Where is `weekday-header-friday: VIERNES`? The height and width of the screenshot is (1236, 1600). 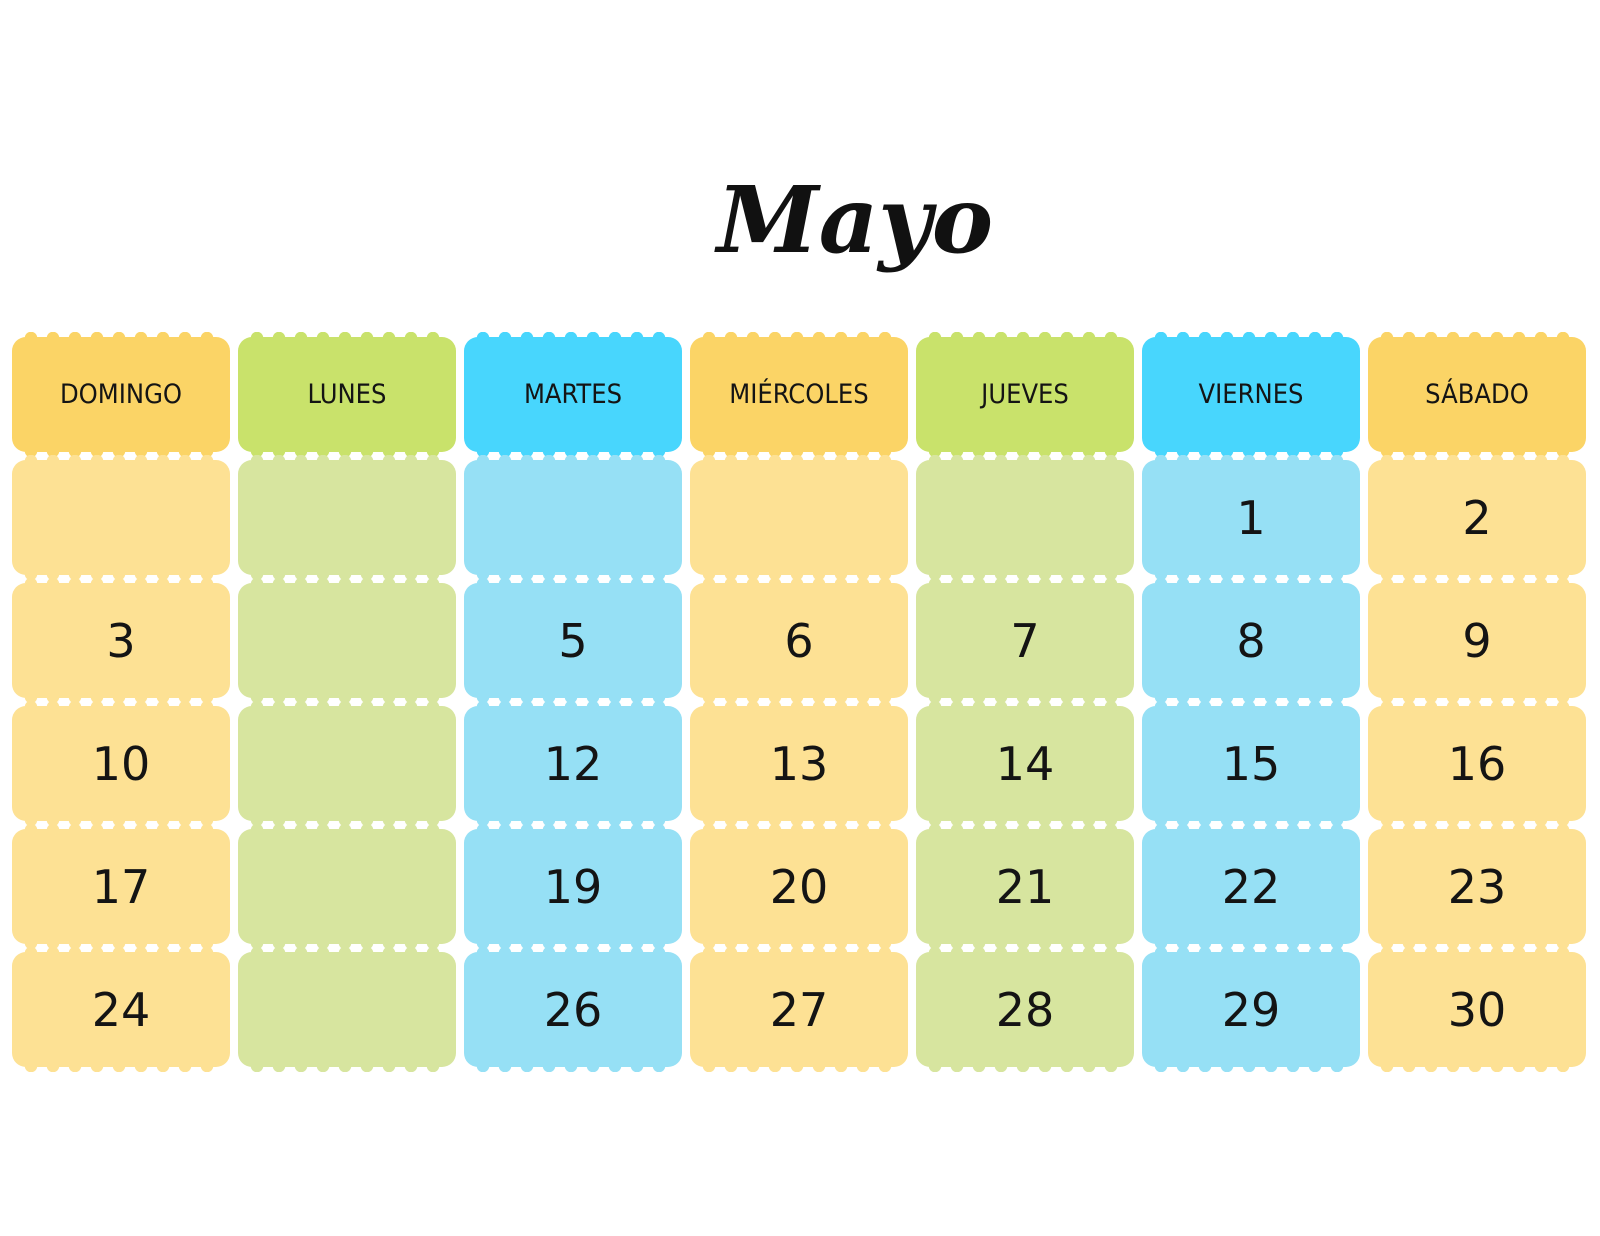 weekday-header-friday: VIERNES is located at coordinates (1251, 394).